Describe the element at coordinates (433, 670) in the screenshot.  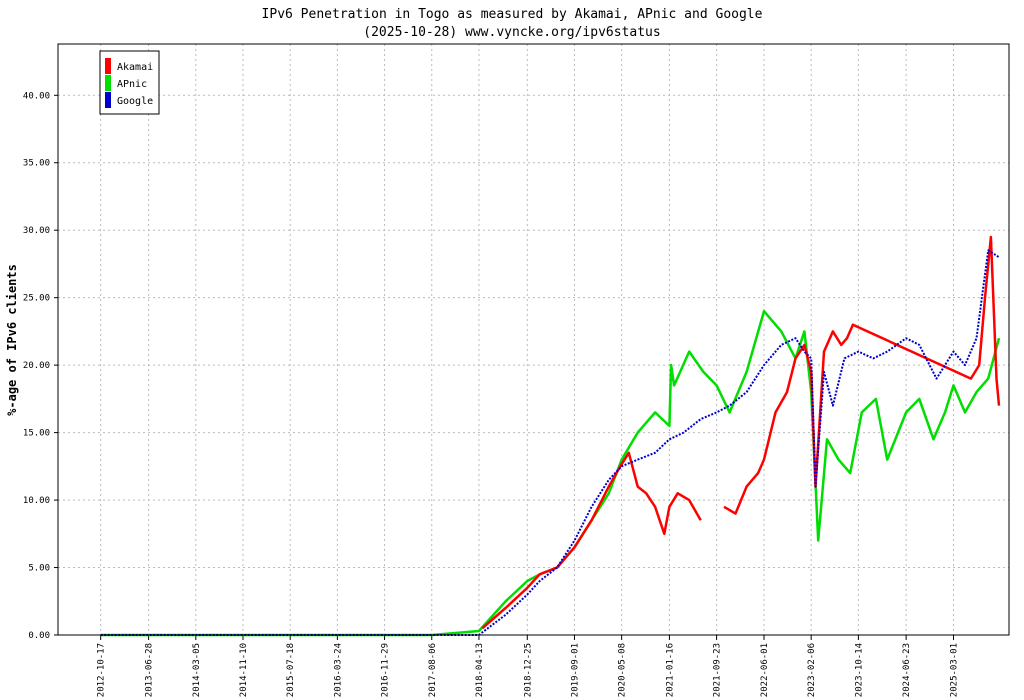
I see `x-tick-label: 2017-08-06` at that location.